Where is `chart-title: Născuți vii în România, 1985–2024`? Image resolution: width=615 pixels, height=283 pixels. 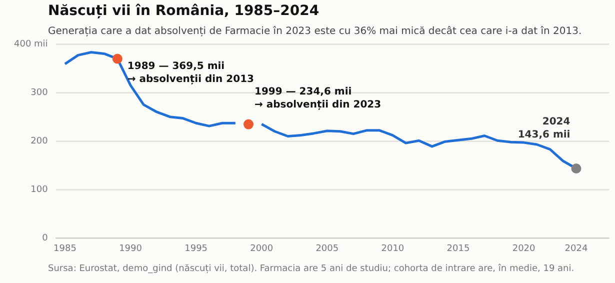
chart-title: Născuți vii în România, 1985–2024 is located at coordinates (184, 11).